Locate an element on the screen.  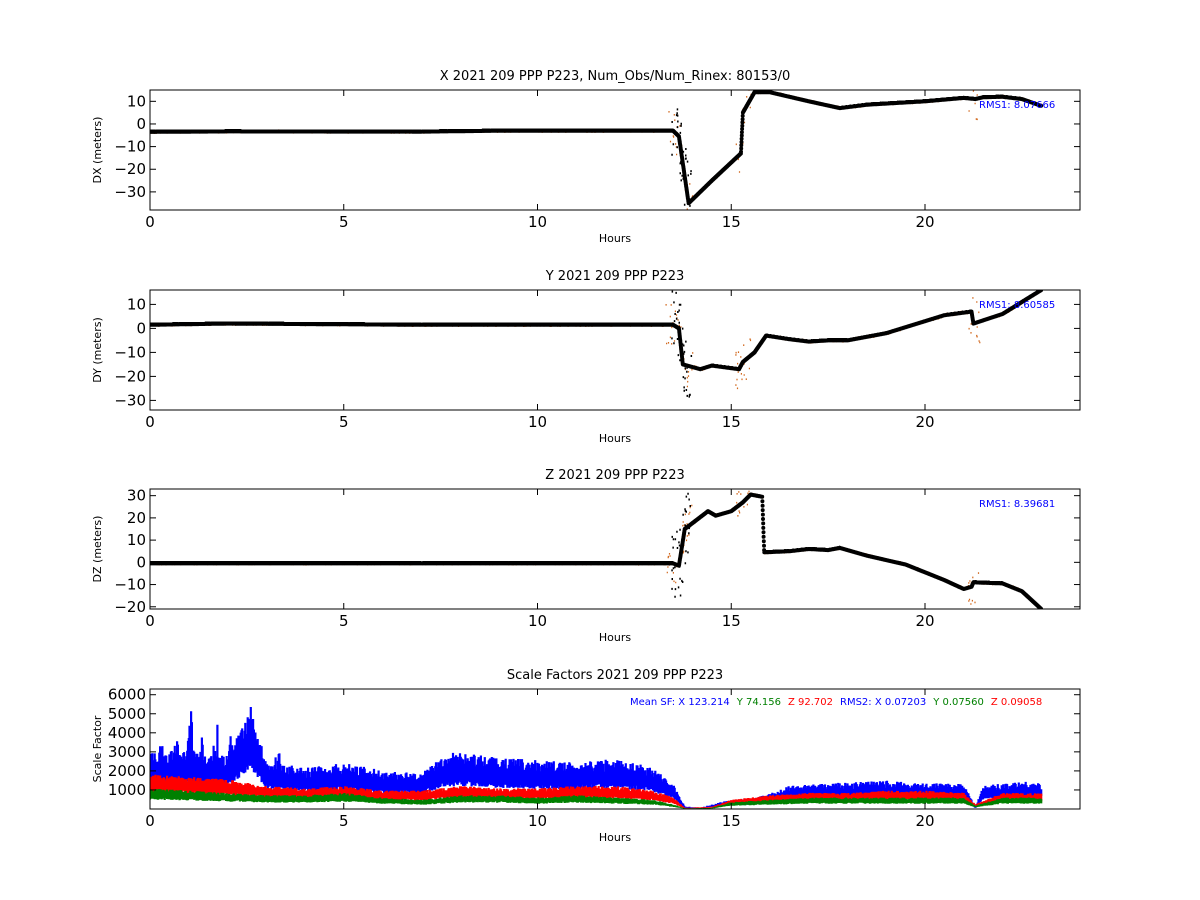
annotation-part: Z 92.702 is located at coordinates (810, 702).